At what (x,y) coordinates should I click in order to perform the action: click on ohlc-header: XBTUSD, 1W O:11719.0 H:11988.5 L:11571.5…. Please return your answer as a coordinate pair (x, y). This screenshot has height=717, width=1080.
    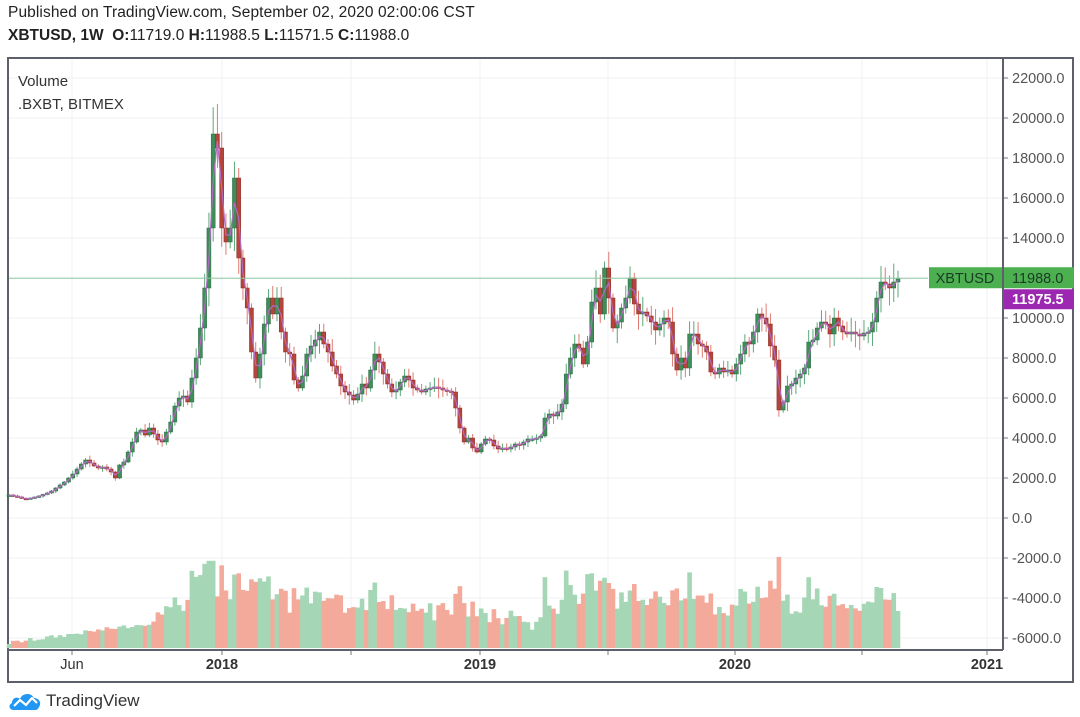
    Looking at the image, I should click on (208, 36).